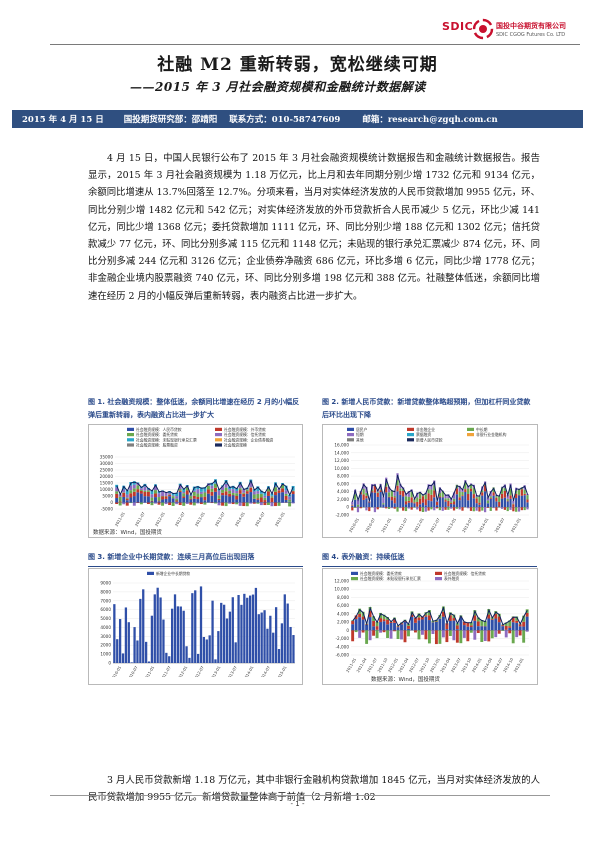  I want to click on y-tick-label: 8,000, so click(343, 476).